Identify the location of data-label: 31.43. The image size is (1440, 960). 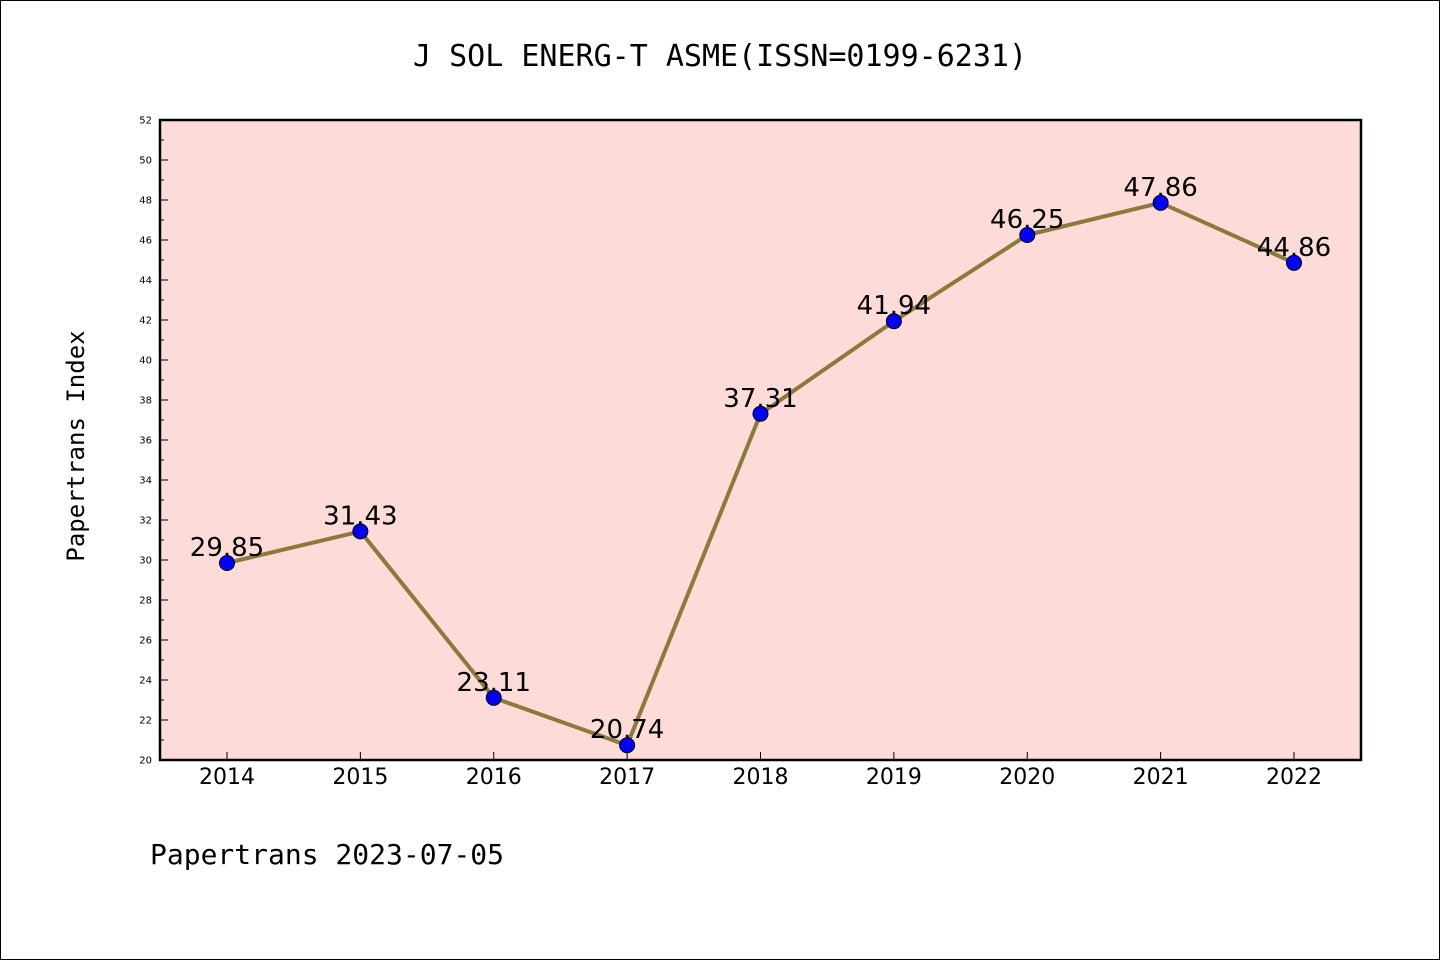
(360, 516).